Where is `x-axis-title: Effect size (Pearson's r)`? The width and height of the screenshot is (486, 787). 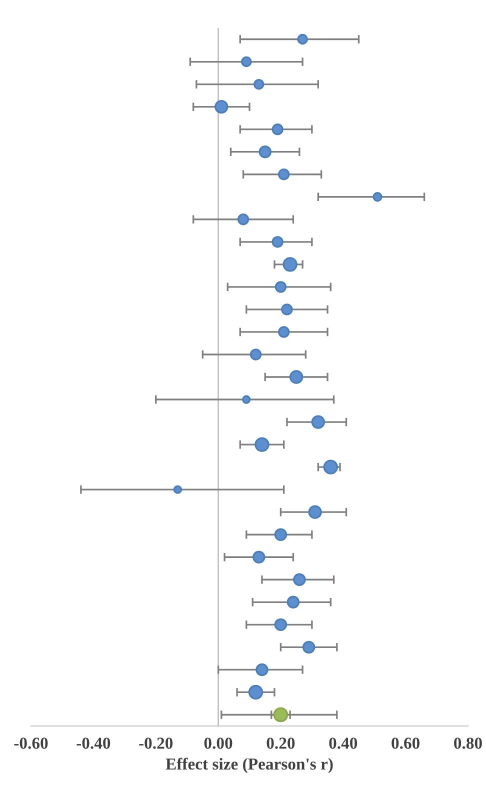
x-axis-title: Effect size (Pearson's r) is located at coordinates (249, 766).